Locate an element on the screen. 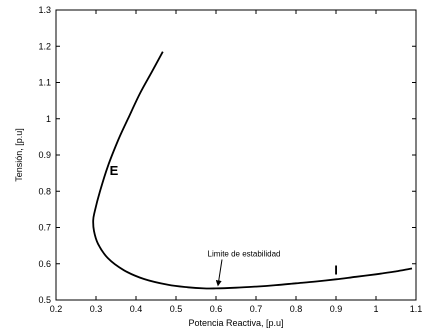 The image size is (430, 336). x-tick-label: 0.5 is located at coordinates (176, 309).